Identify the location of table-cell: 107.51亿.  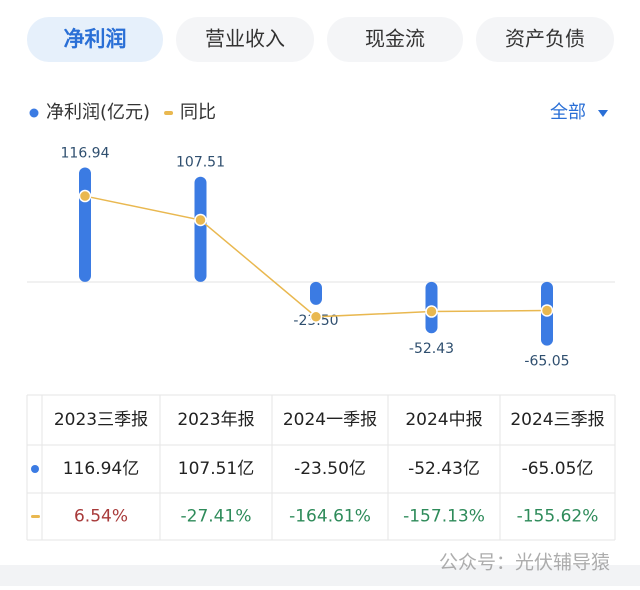
(216, 469).